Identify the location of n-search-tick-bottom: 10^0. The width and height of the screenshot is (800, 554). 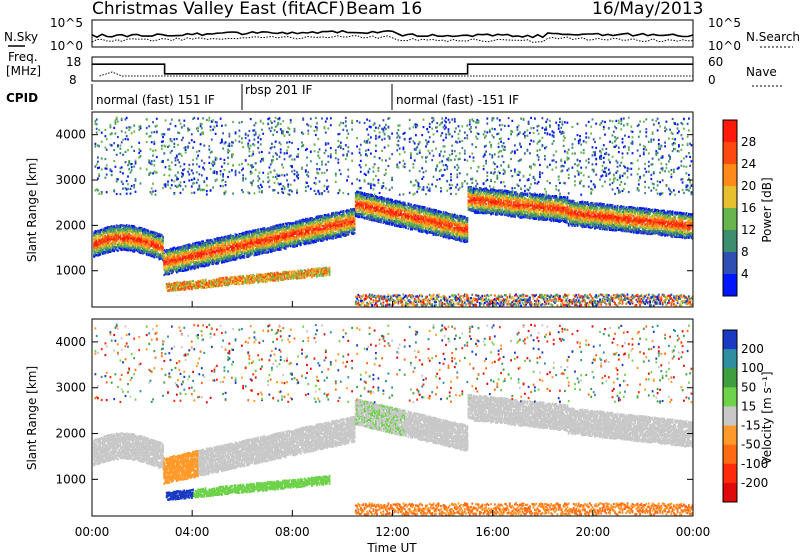
(724, 46).